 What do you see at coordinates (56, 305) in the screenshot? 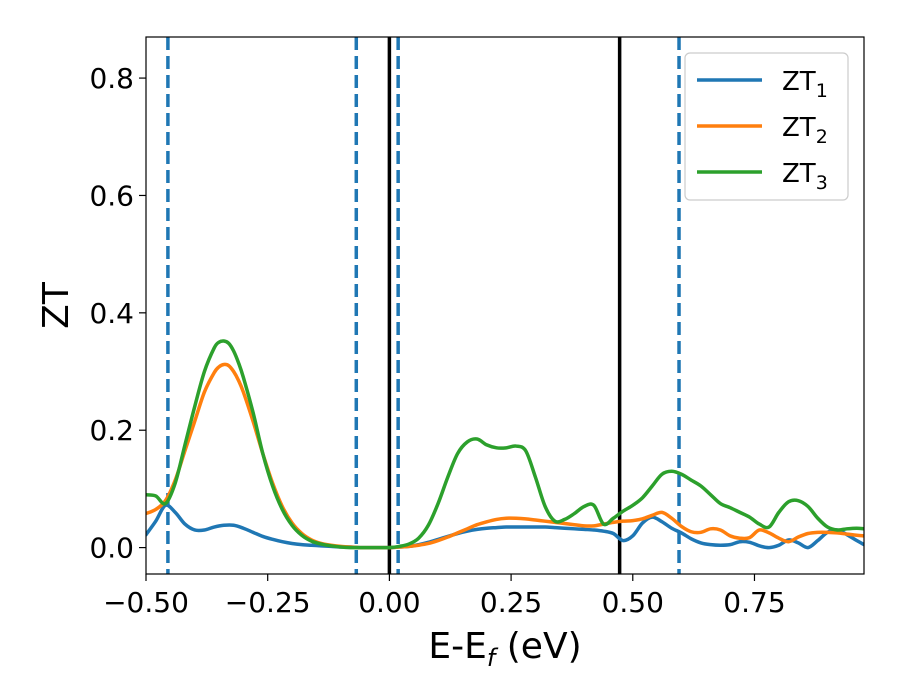
I see `y-axis-label: ZT` at bounding box center [56, 305].